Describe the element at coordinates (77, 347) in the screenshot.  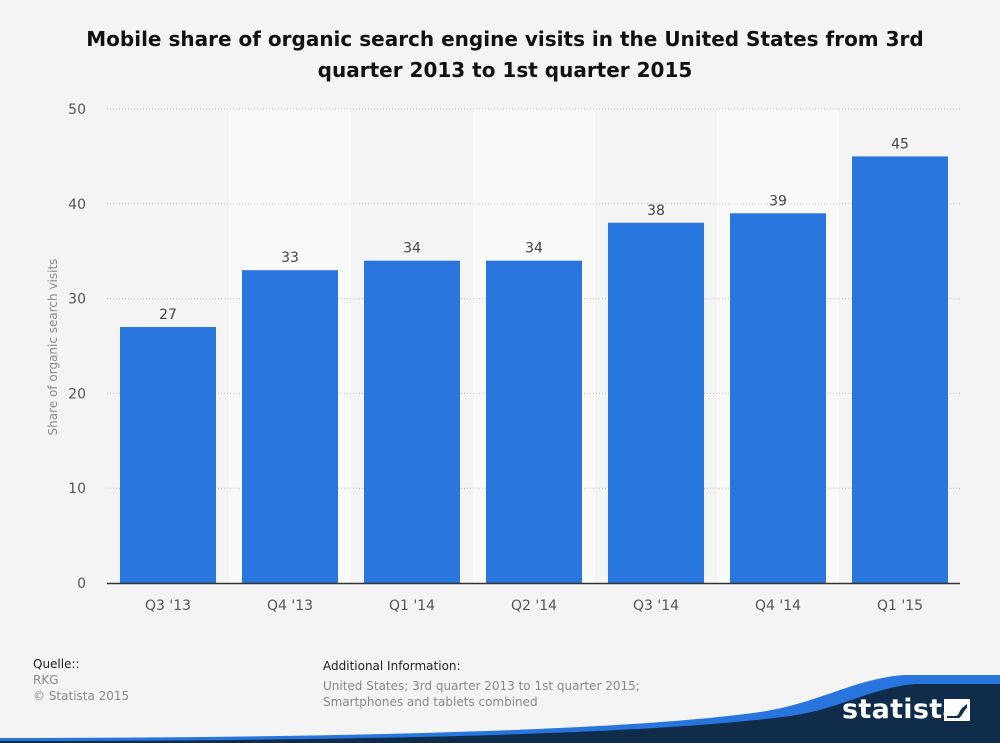
I see `y-axis-ticks: 0 10 20 30 40 50` at that location.